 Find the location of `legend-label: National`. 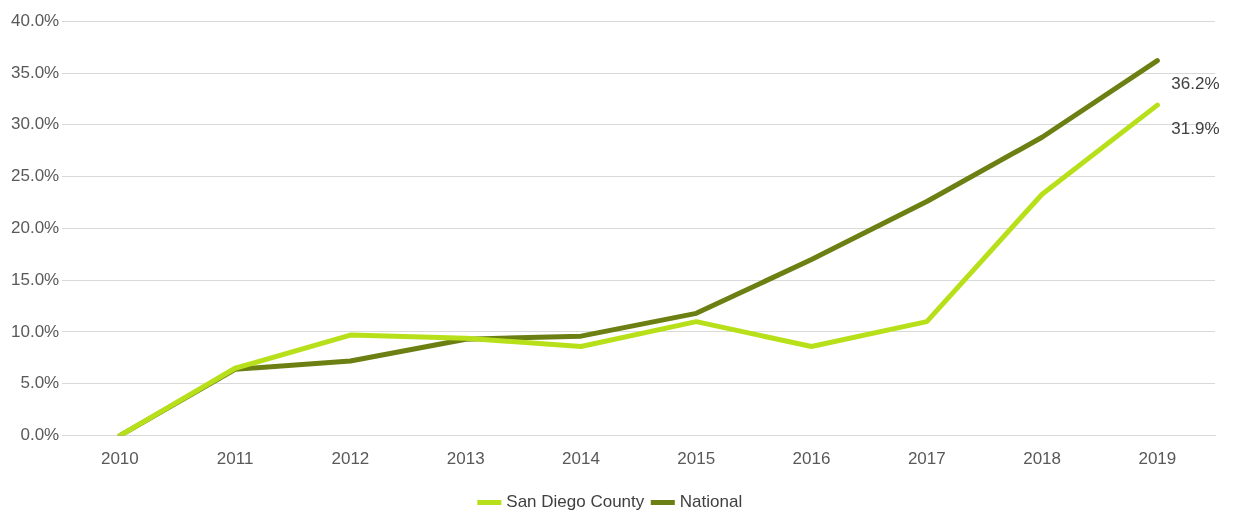

legend-label: National is located at coordinates (711, 502).